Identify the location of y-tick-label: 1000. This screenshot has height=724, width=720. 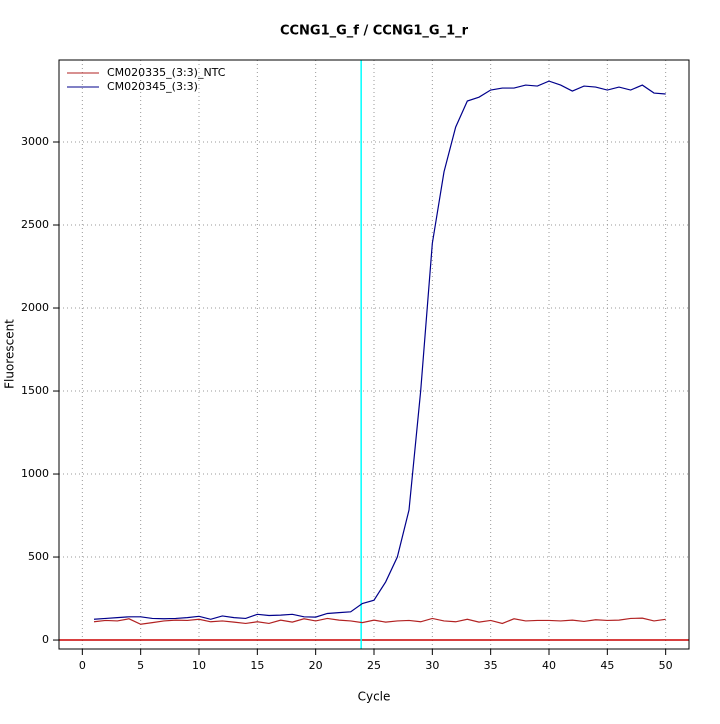
(35, 473).